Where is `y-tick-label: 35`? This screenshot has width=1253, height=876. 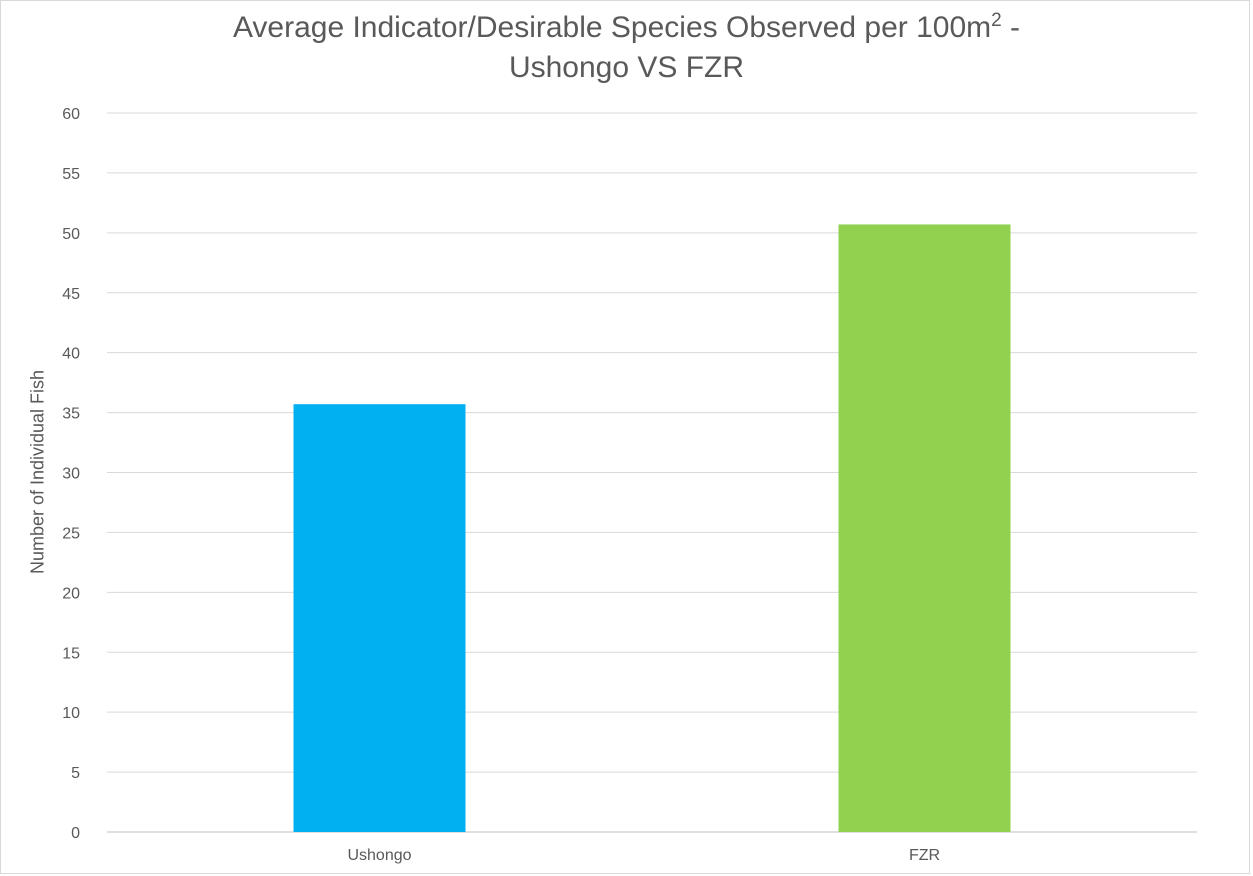 y-tick-label: 35 is located at coordinates (71, 414).